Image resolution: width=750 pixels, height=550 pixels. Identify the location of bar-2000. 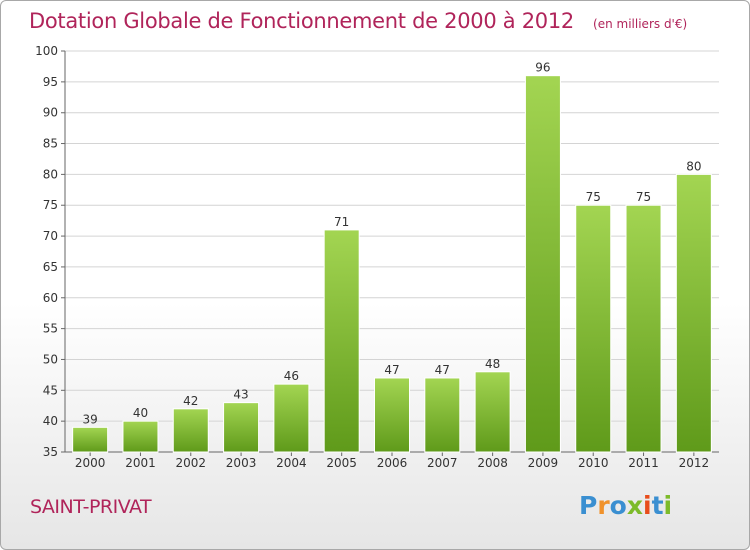
(90, 439).